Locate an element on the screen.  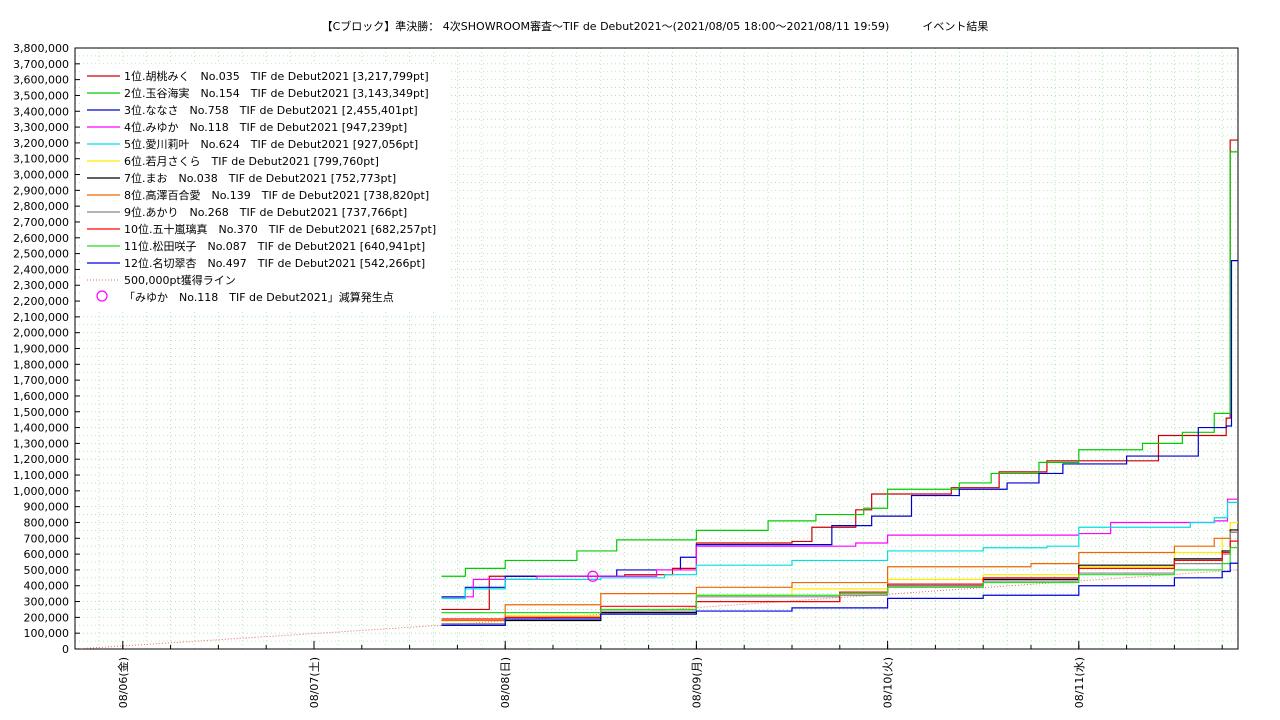
legend-entry: 6位.若月さくら TIF de Debut2021 [799,760pt] is located at coordinates (251, 161).